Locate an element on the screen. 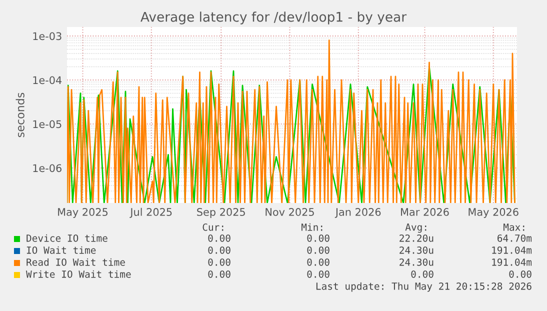 The image size is (547, 311). text: Max: is located at coordinates (514, 227).